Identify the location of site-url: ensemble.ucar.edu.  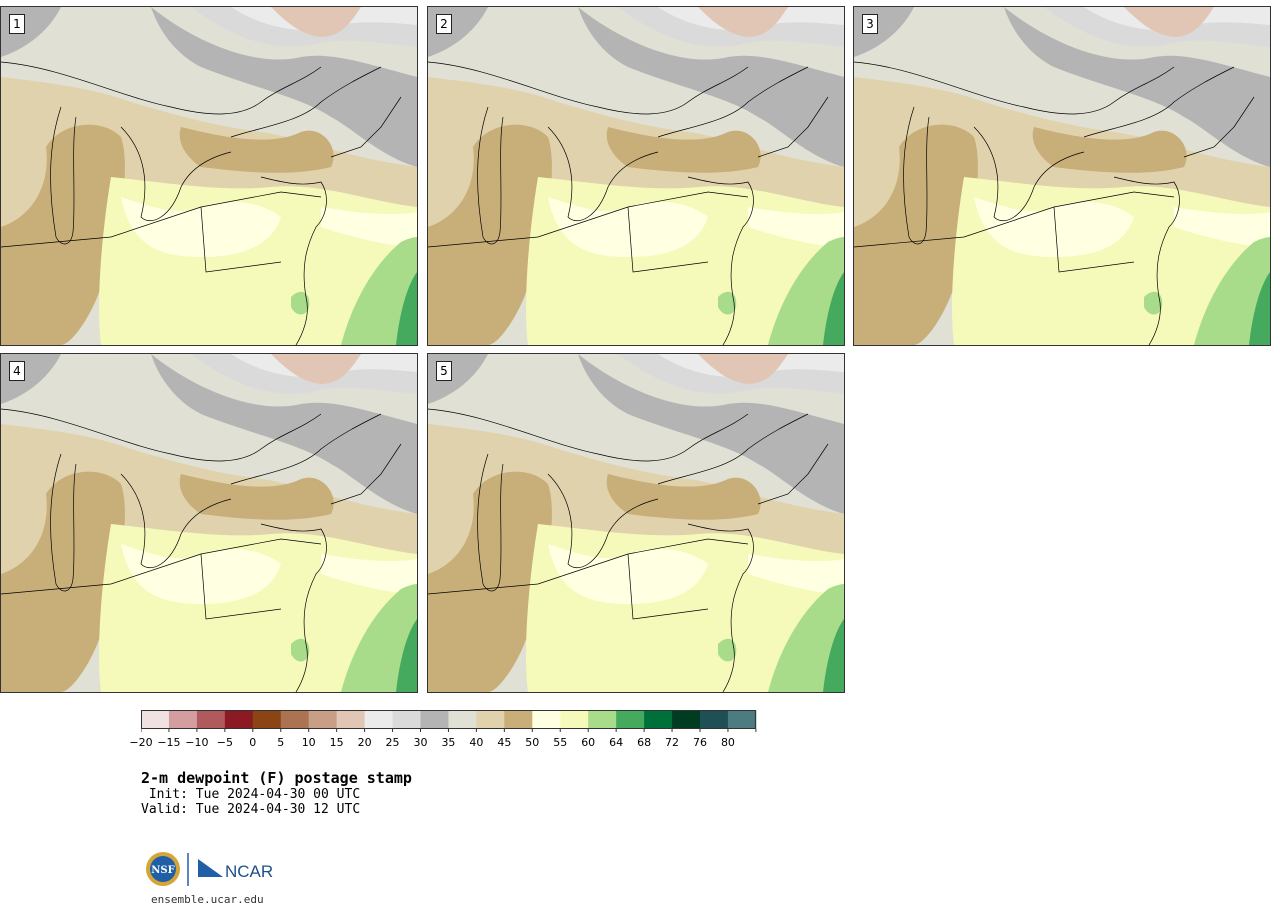
(207, 899).